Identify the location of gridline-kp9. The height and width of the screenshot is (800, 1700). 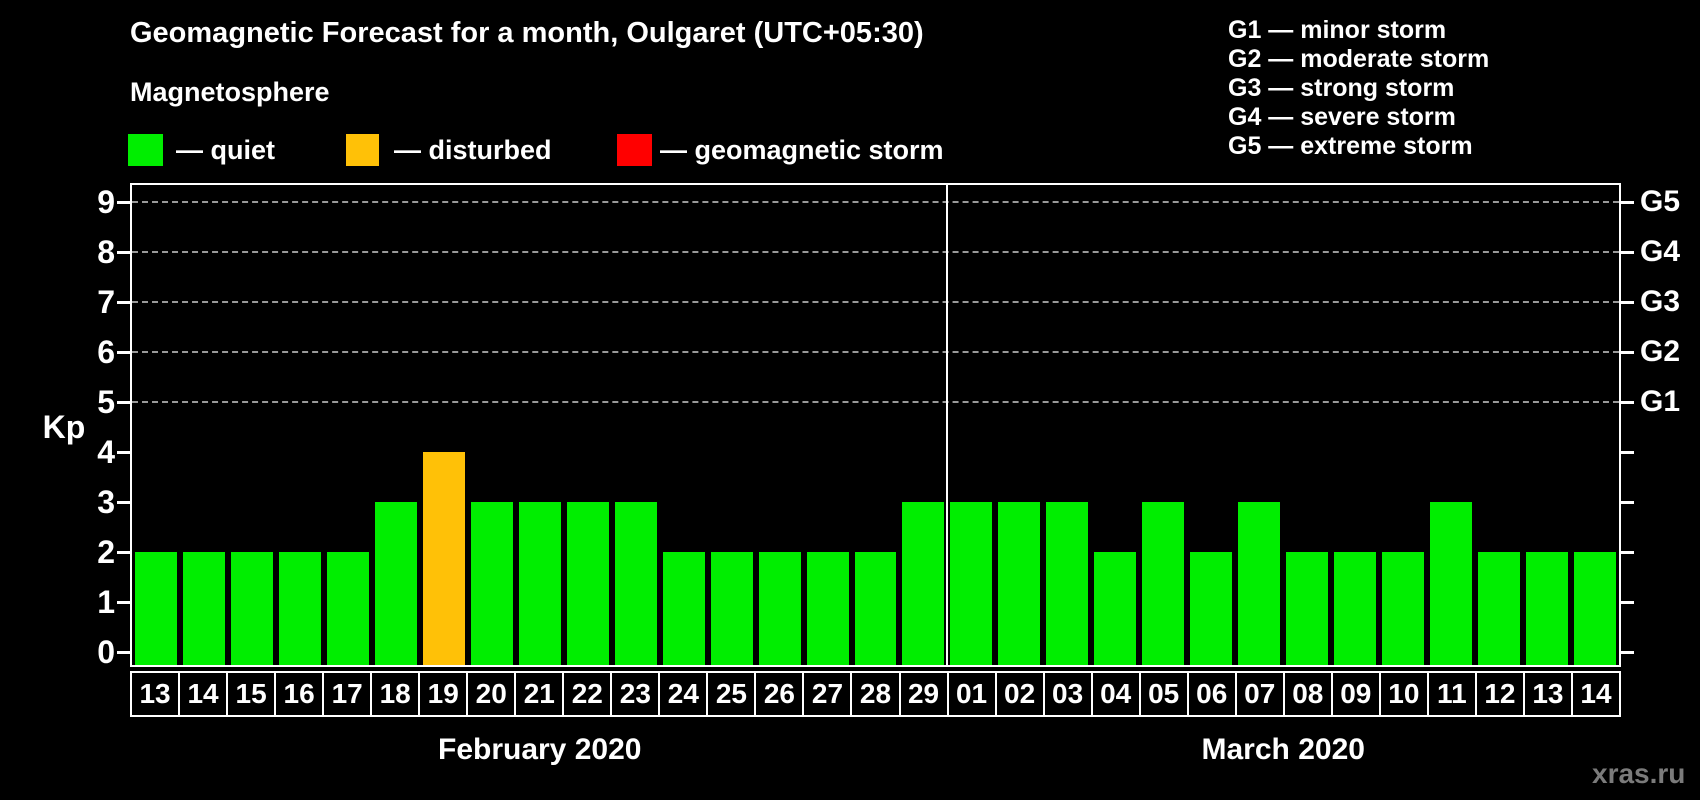
(875, 202).